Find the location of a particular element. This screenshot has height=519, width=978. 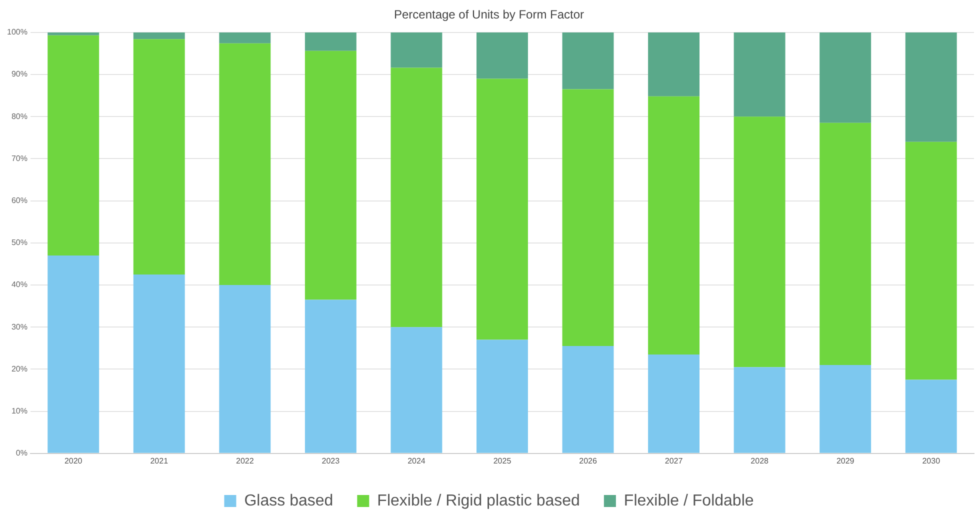

legend-label: Glass based is located at coordinates (289, 501).